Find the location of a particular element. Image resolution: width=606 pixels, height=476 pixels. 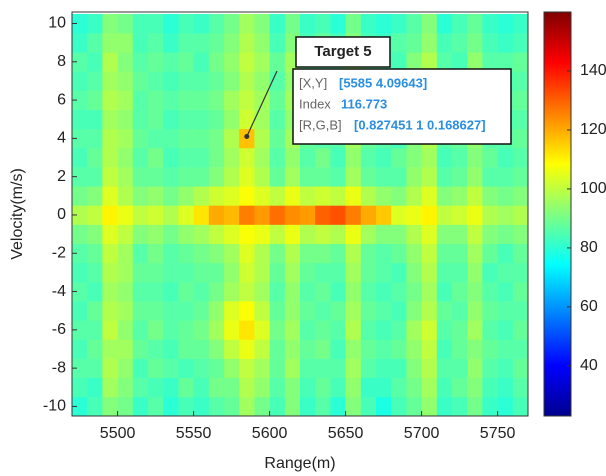

y-tick-label: 0 is located at coordinates (61, 214).